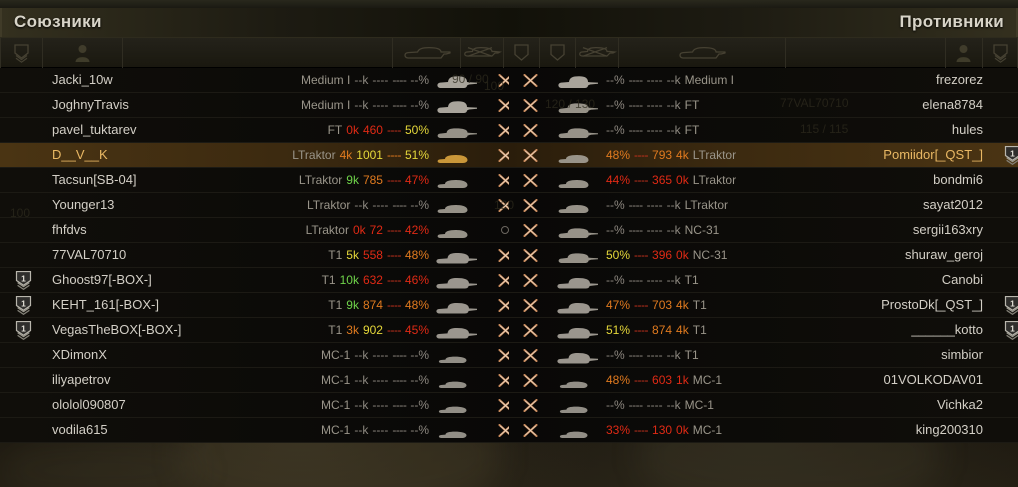  What do you see at coordinates (156, 80) in the screenshot?
I see `ally-nickname-cell: Jacki_10w` at bounding box center [156, 80].